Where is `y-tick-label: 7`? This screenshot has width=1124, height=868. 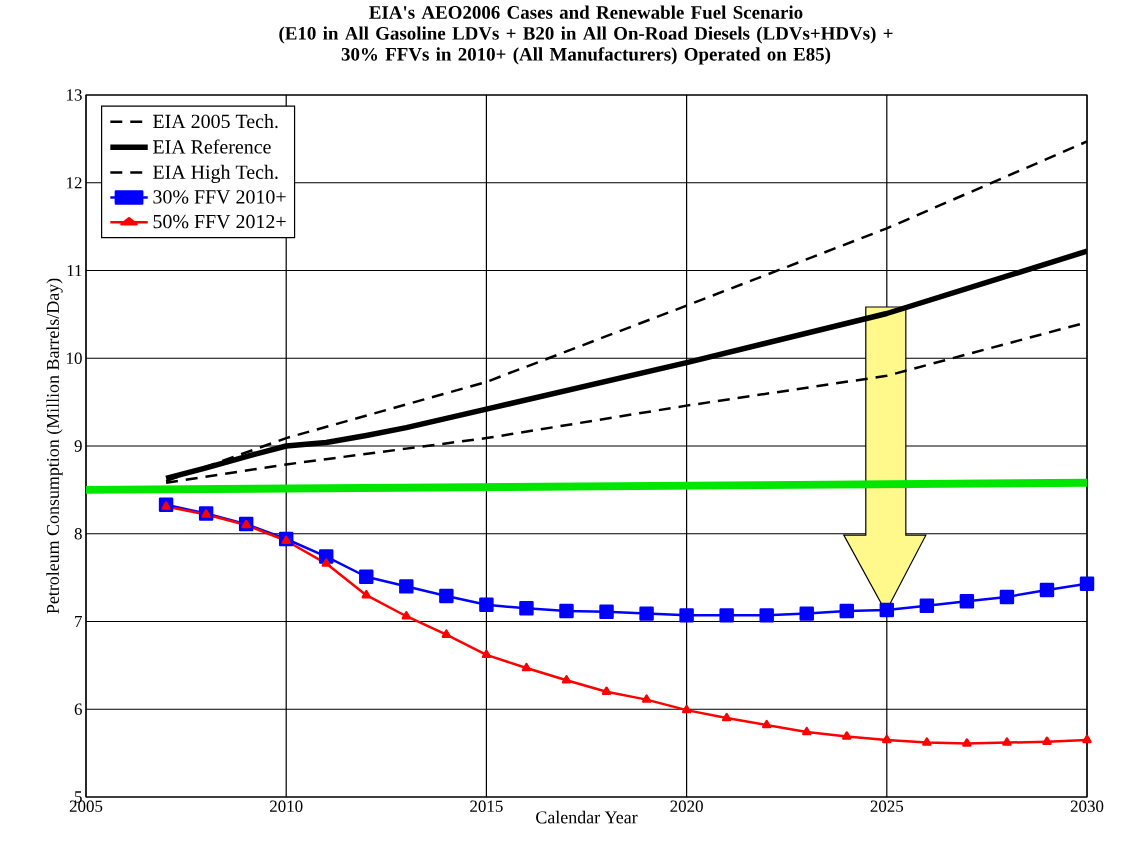
y-tick-label: 7 is located at coordinates (78, 621).